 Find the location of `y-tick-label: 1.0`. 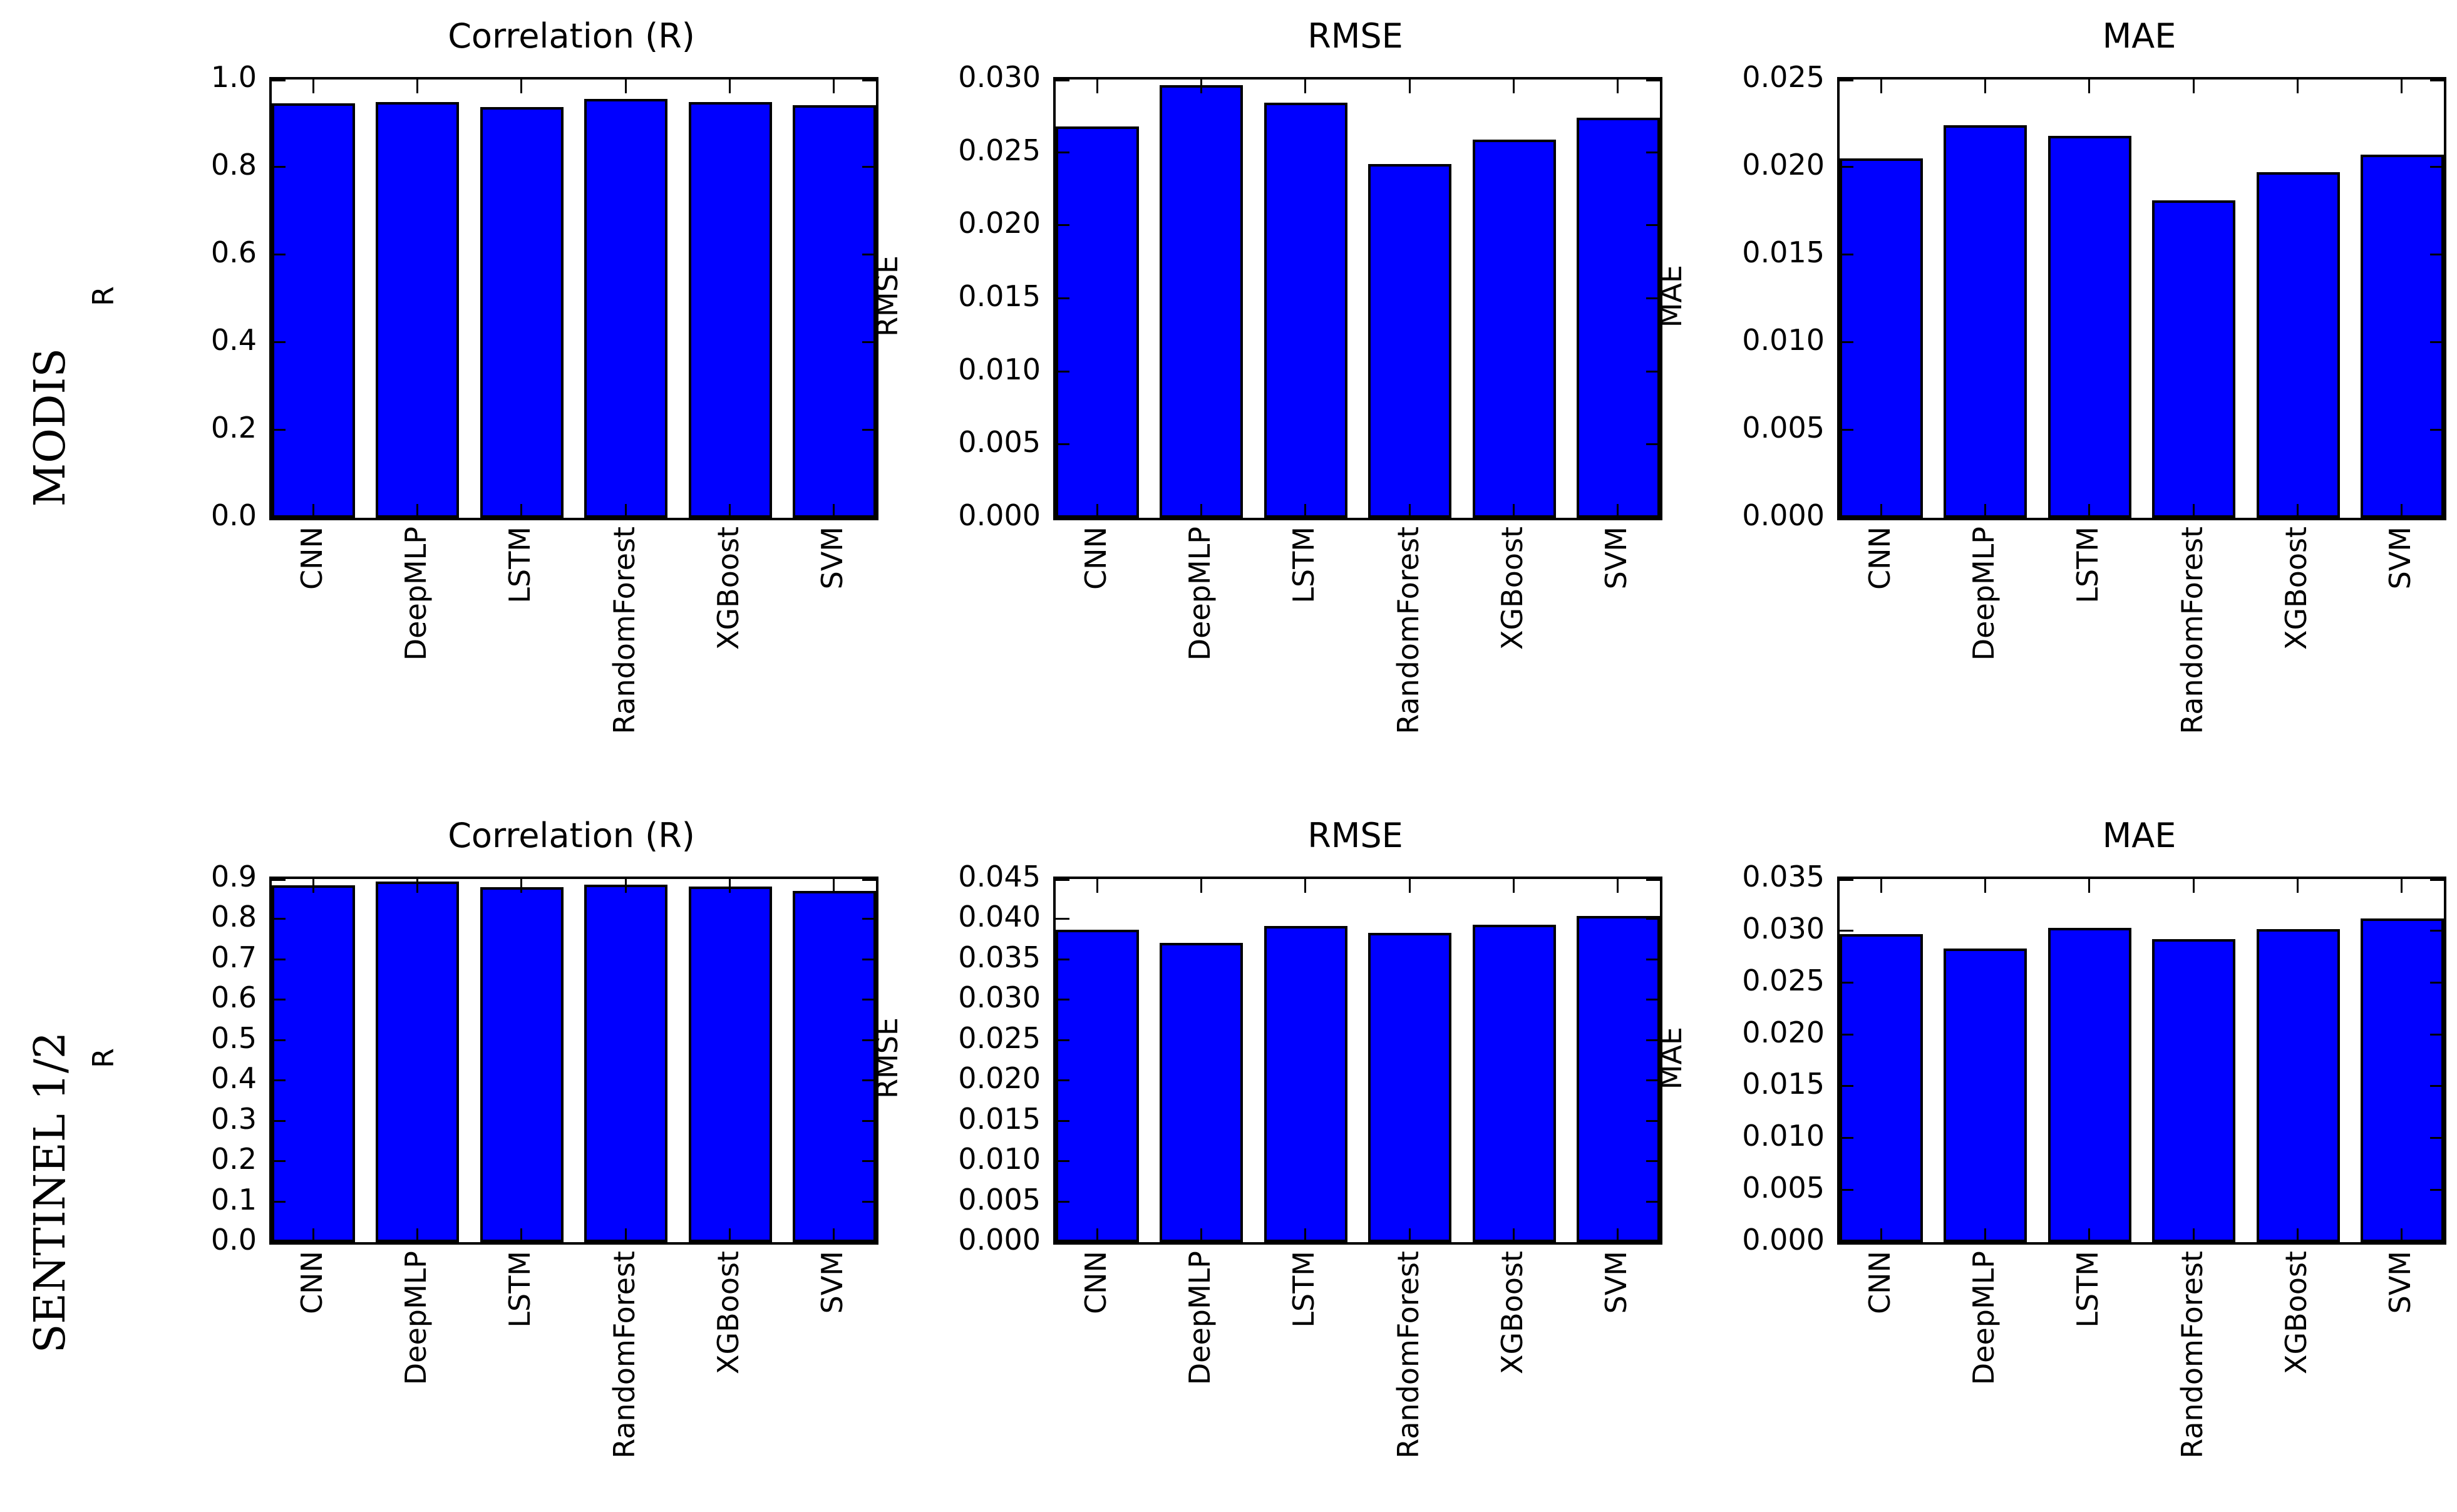

y-tick-label: 1.0 is located at coordinates (233, 77).